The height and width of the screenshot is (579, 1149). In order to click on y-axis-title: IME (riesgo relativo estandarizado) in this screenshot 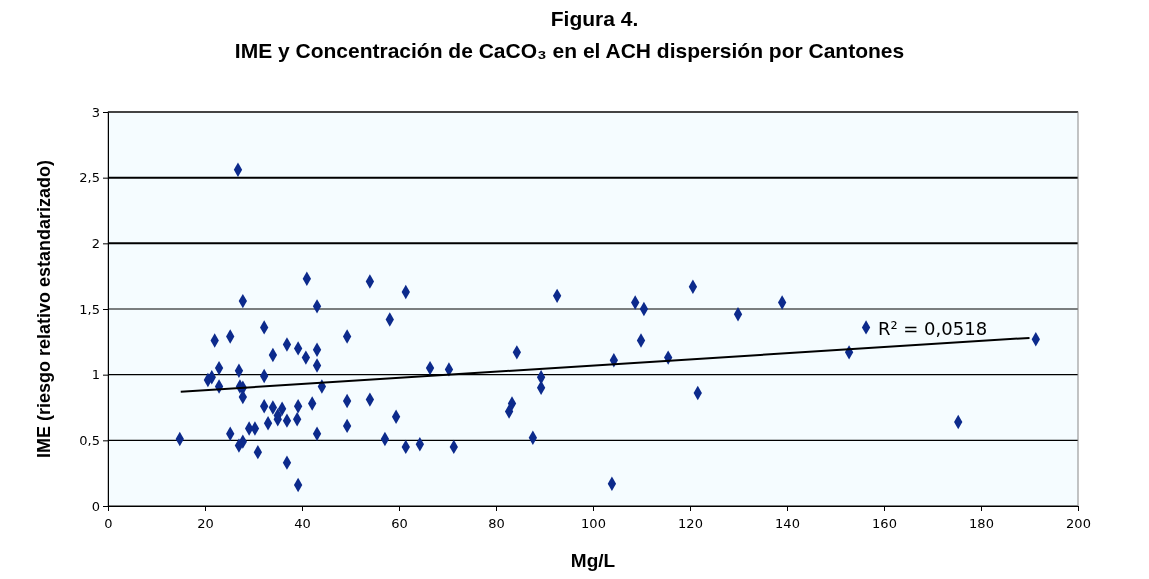, I will do `click(44, 309)`.